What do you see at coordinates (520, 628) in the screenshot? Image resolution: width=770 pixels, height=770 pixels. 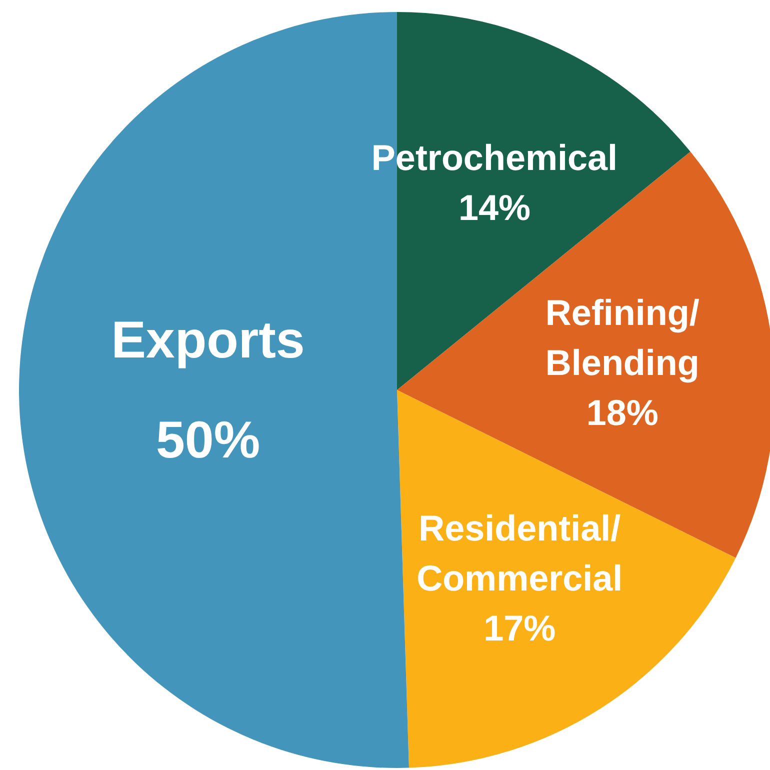 I see `data-label: 17%` at bounding box center [520, 628].